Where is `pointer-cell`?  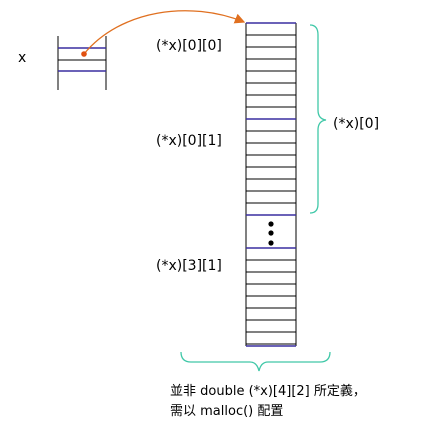
pointer-cell is located at coordinates (82, 63).